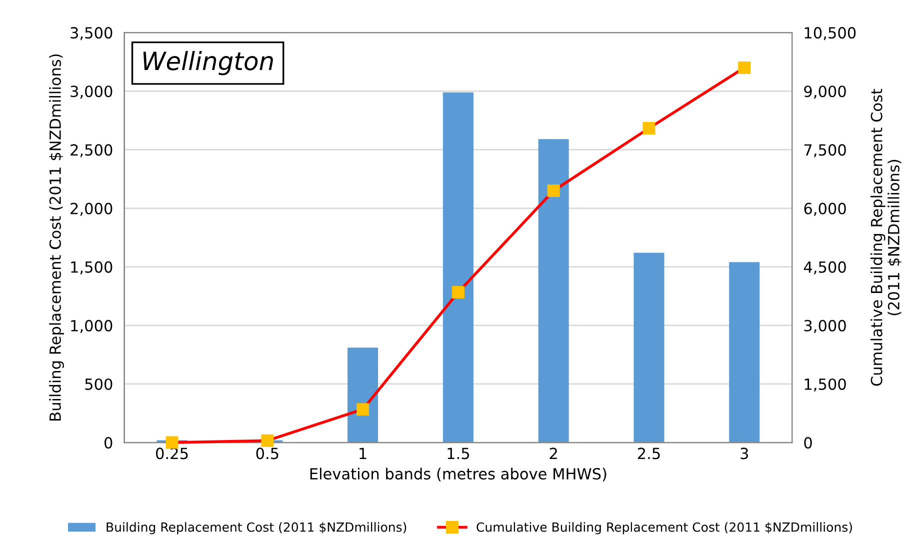  Describe the element at coordinates (91, 33) in the screenshot. I see `y-tick-label: 3,500` at that location.